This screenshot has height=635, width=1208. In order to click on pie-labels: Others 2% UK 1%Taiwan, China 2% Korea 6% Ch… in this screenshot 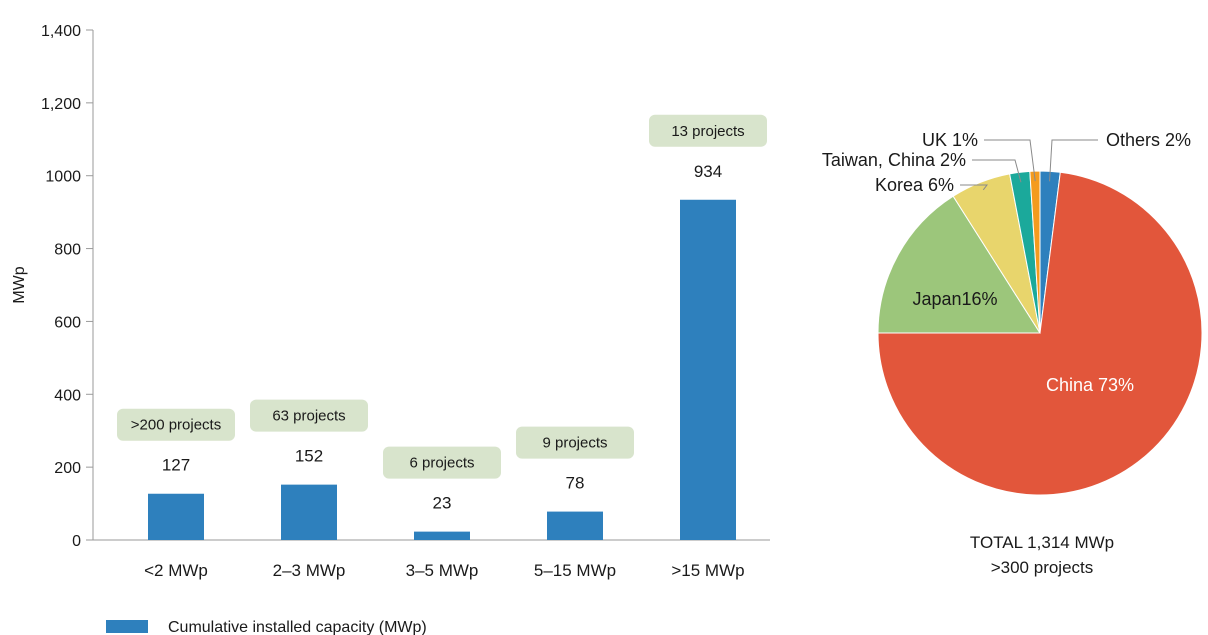, I will do `click(1006, 262)`.